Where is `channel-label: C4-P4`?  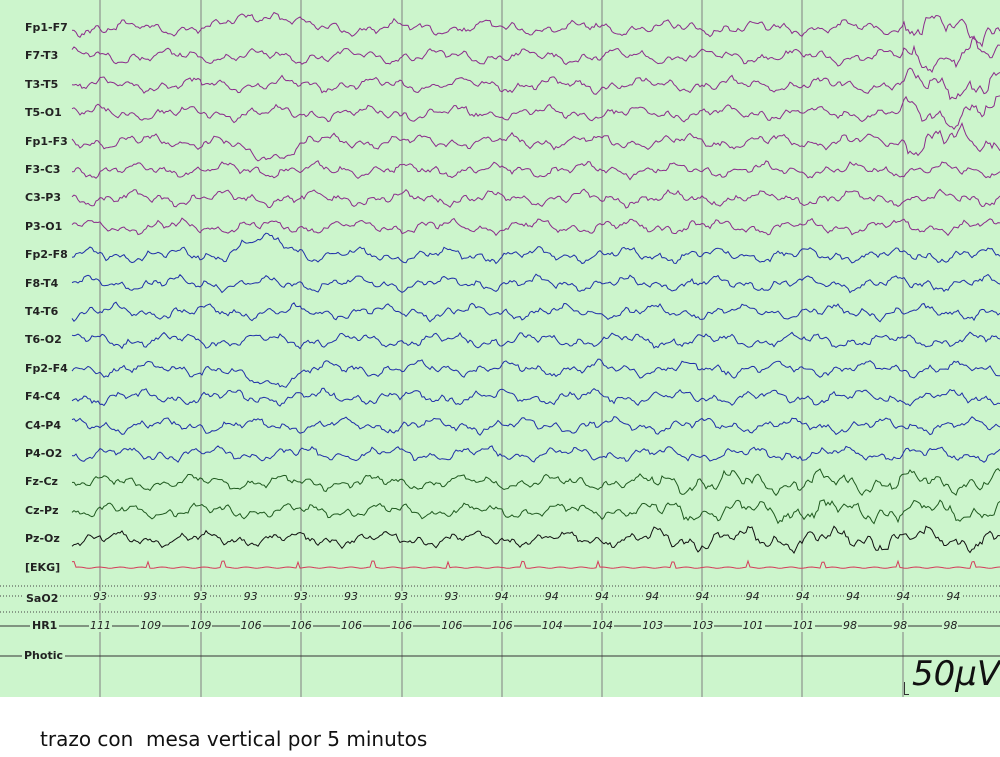 channel-label: C4-P4 is located at coordinates (43, 425).